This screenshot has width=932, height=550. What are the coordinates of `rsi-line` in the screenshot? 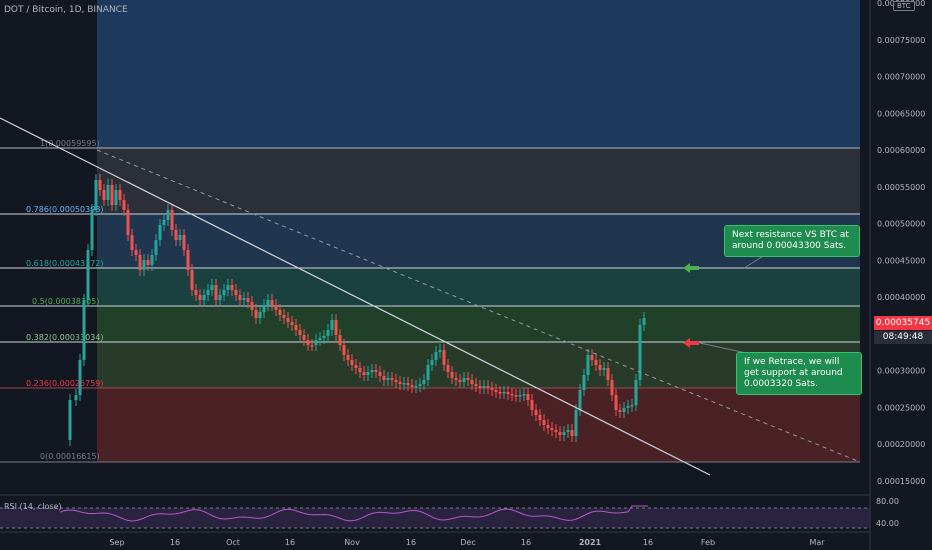 It's located at (353, 513).